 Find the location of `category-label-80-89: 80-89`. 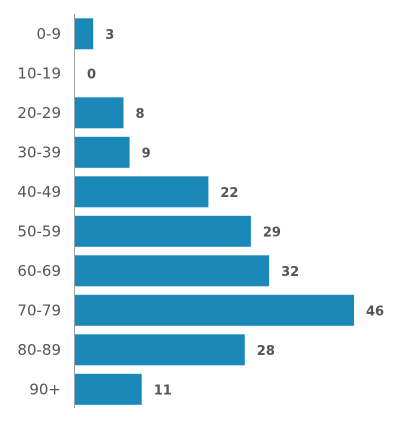

category-label-80-89: 80-89 is located at coordinates (39, 350).